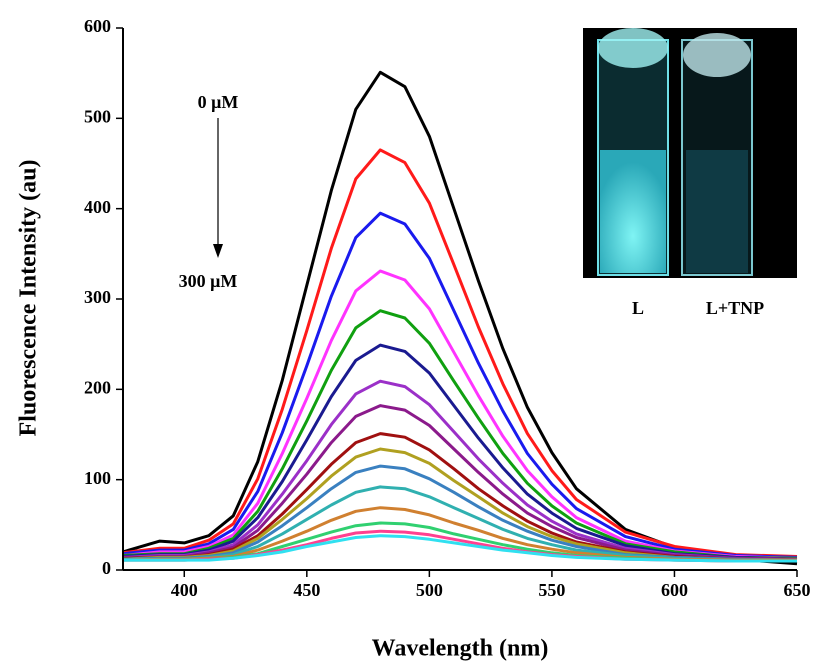 The width and height of the screenshot is (821, 670). Describe the element at coordinates (97, 116) in the screenshot. I see `y-tick-label: 500` at that location.